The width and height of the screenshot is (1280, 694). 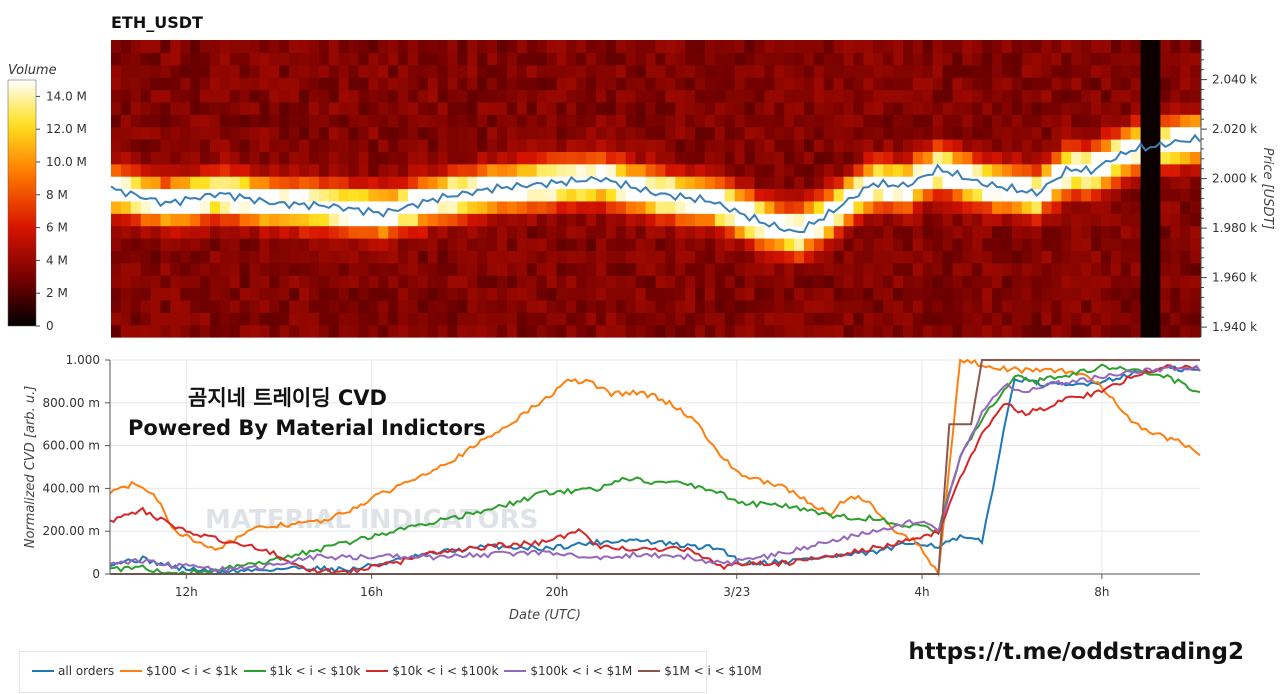 I want to click on legend-item-s10k: $10k < i < $100k, so click(x=432, y=671).